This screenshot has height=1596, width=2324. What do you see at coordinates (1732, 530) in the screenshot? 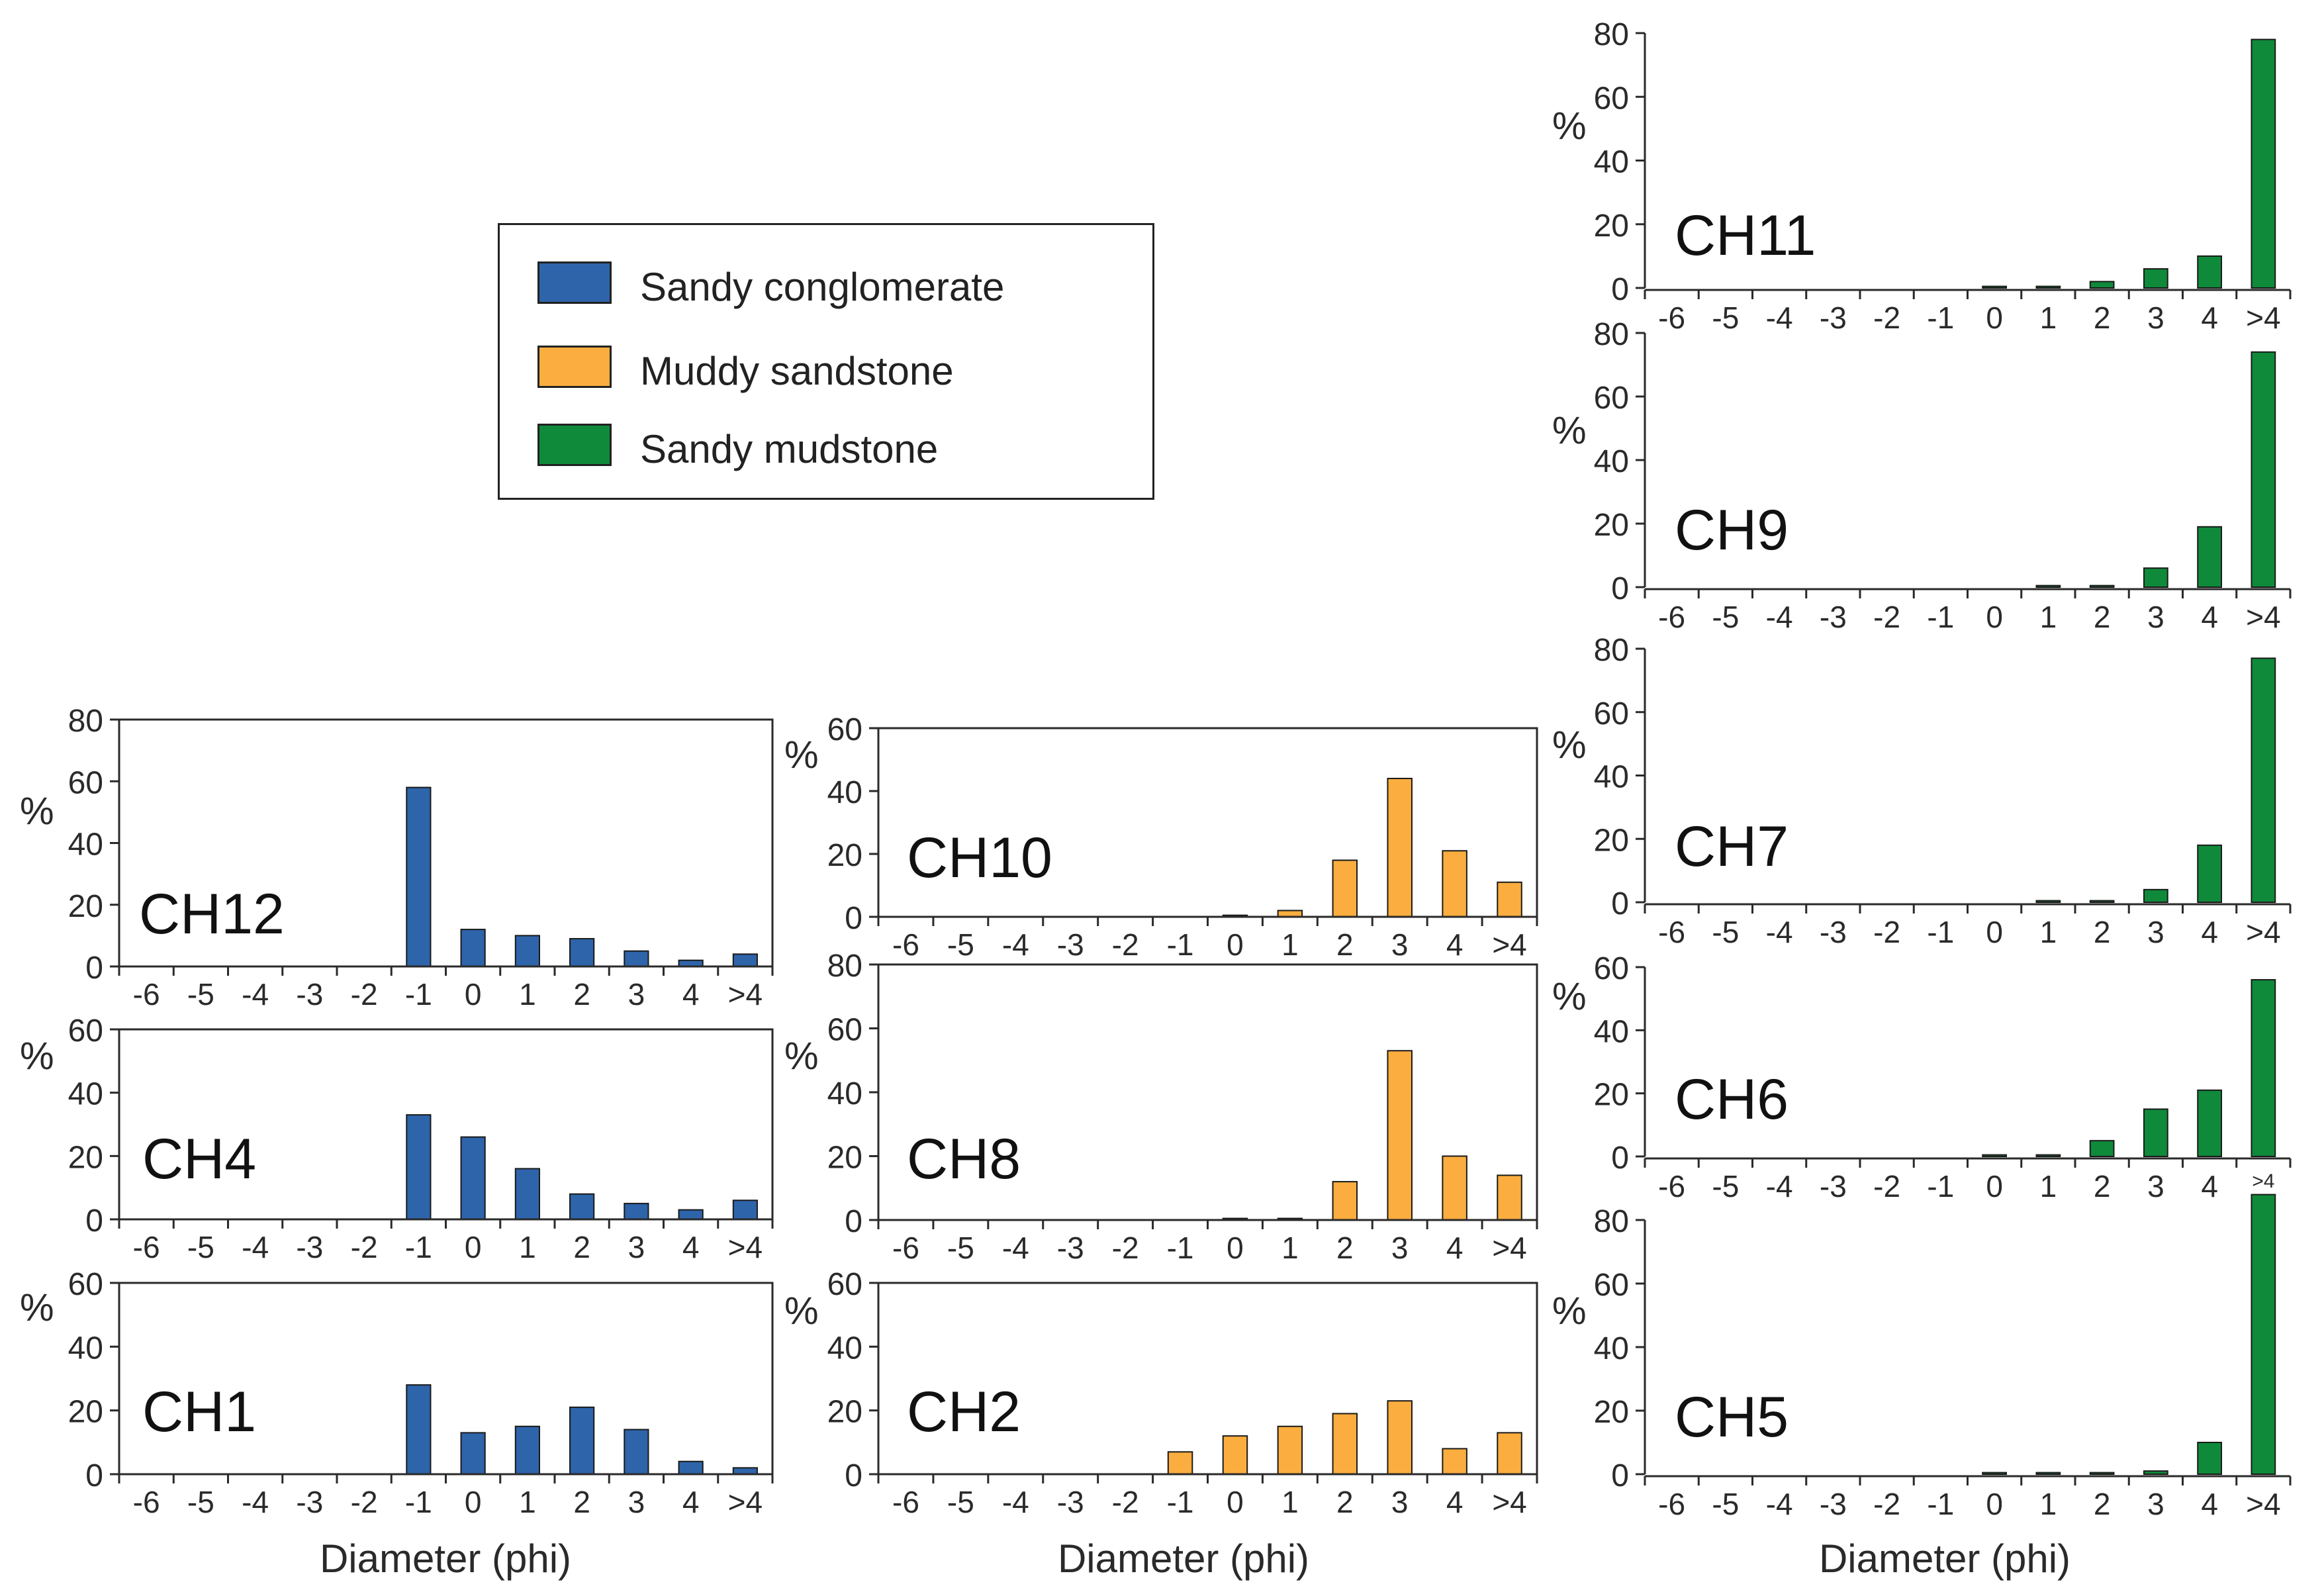
I see `panel-title: CH9` at bounding box center [1732, 530].